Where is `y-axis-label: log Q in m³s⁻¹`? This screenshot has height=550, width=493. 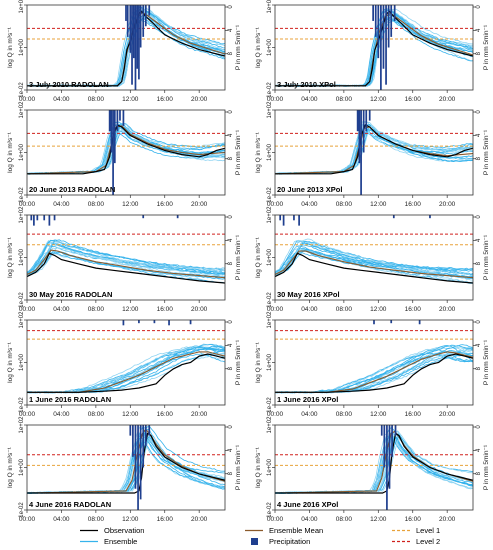
y-axis-label: log Q in m³s⁻¹ is located at coordinates (258, 46).